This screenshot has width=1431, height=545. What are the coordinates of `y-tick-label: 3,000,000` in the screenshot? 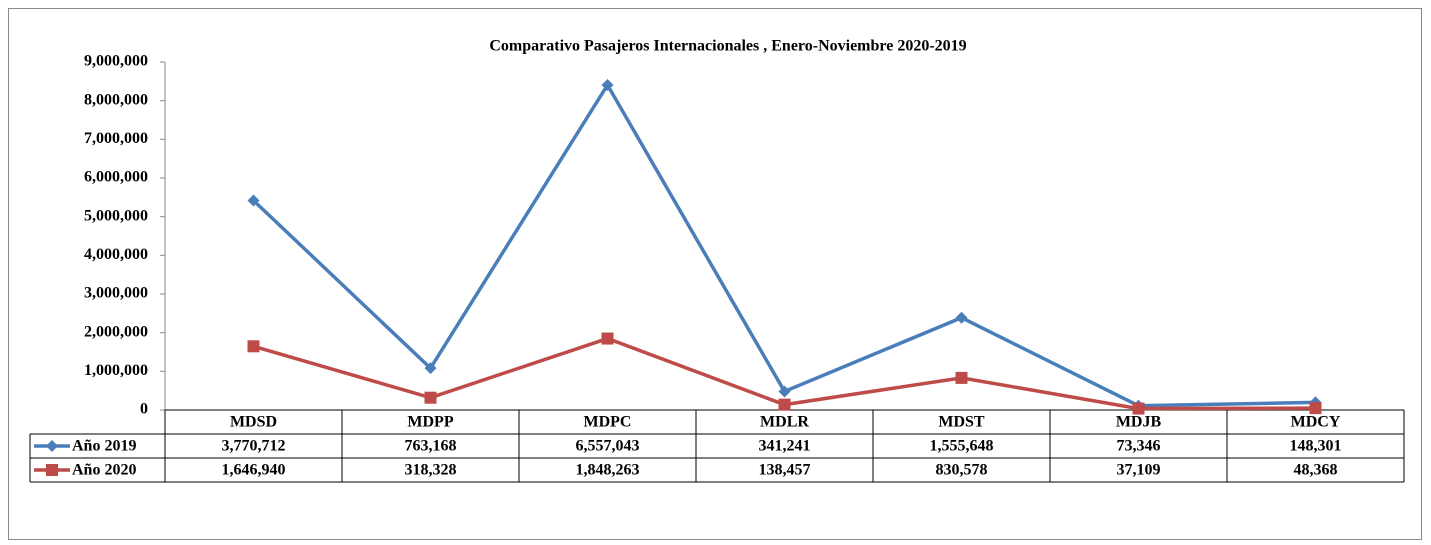 It's located at (116, 293).